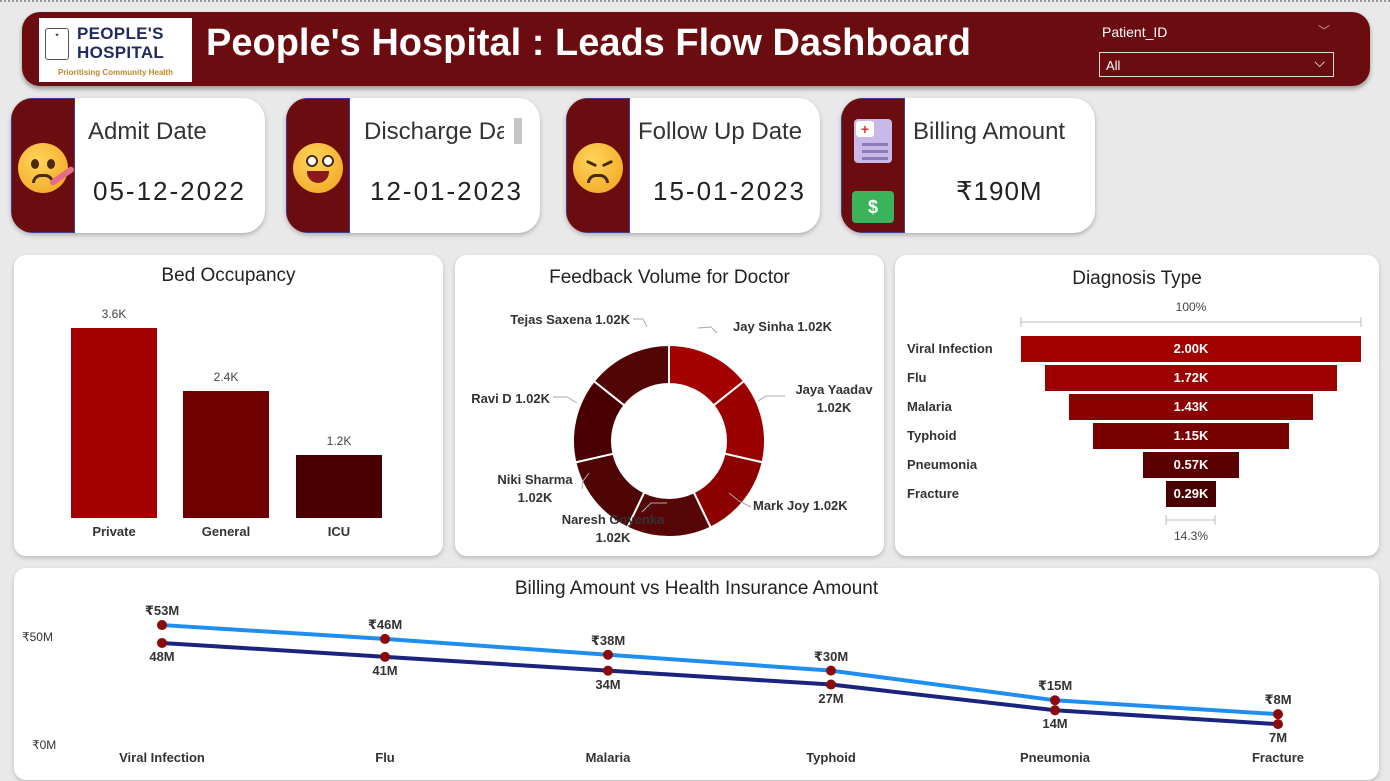 Image resolution: width=1390 pixels, height=781 pixels. What do you see at coordinates (1278, 700) in the screenshot?
I see `billing-value-label: ₹8M` at bounding box center [1278, 700].